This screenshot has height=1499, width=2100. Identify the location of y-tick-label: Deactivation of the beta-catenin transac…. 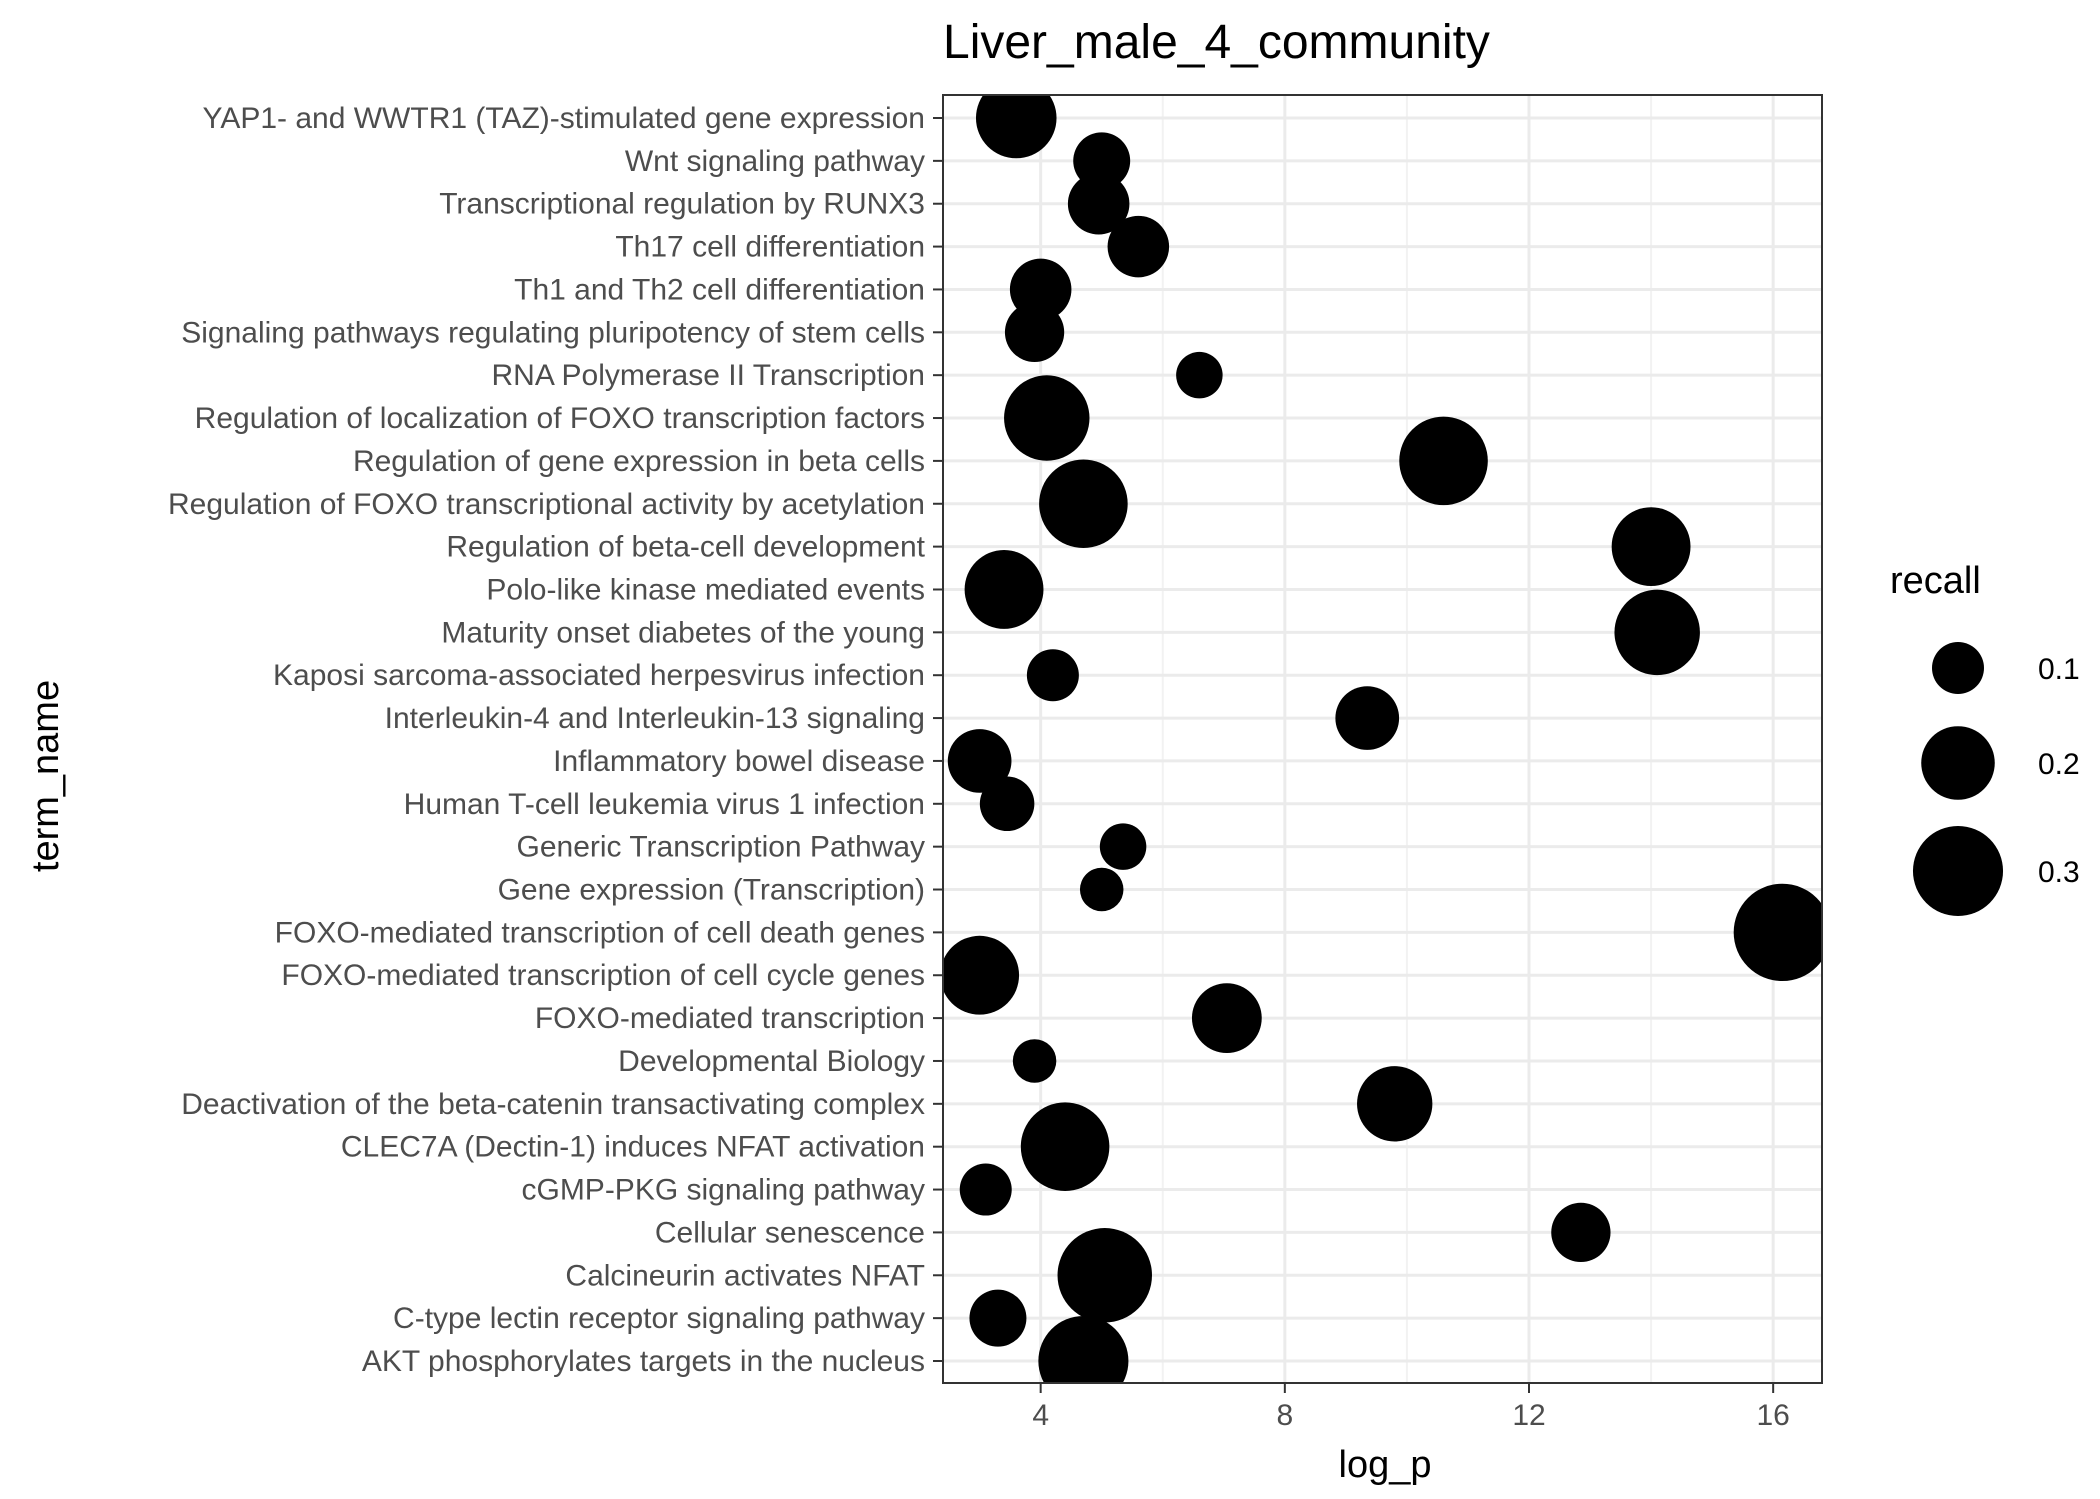
(553, 1104).